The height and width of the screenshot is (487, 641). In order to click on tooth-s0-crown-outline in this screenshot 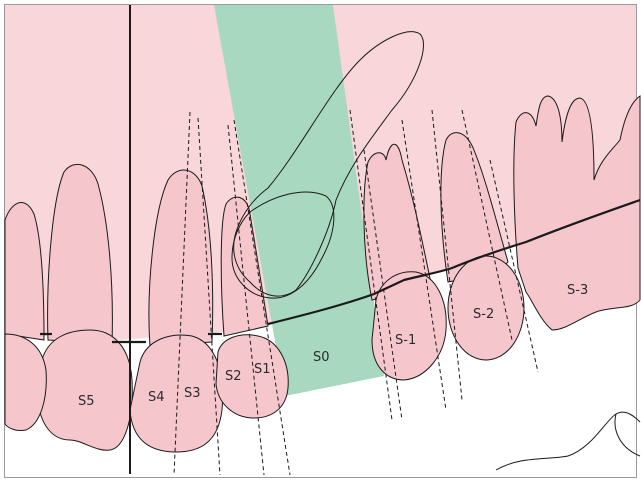, I will do `click(283, 245)`.